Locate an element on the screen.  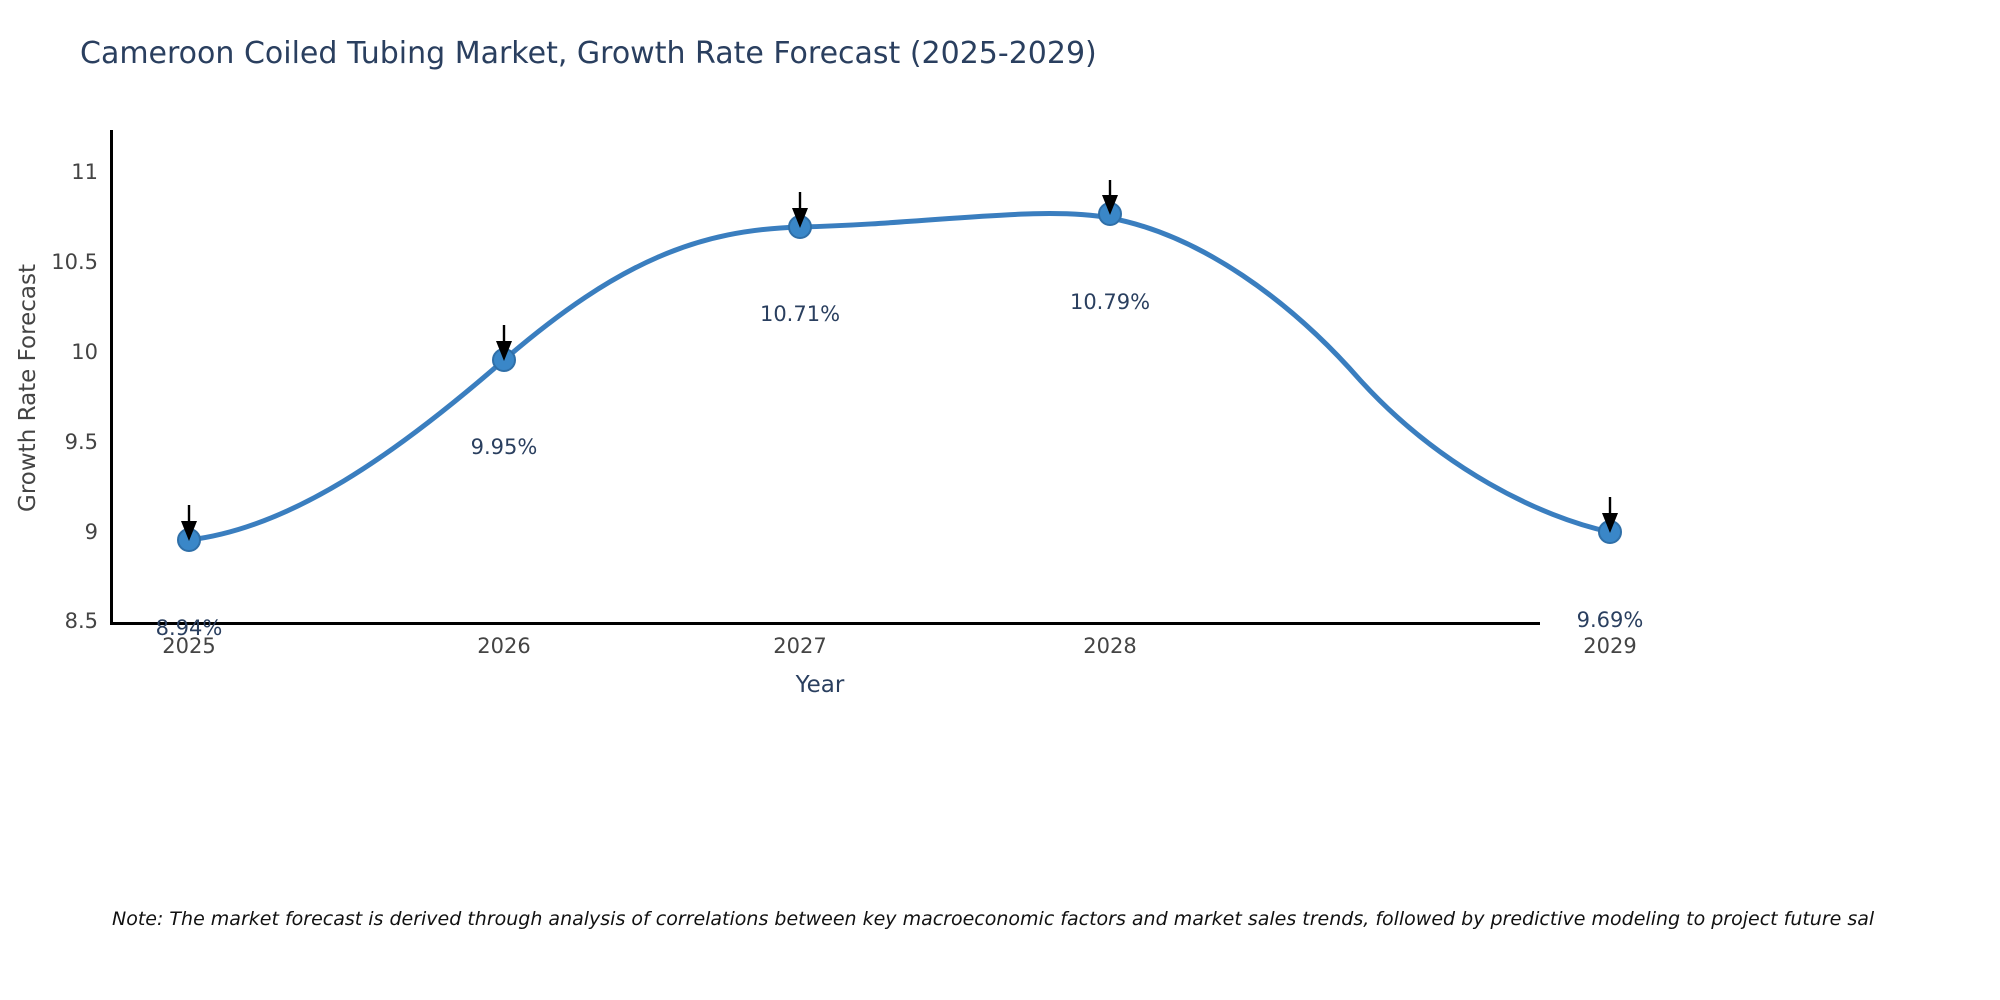
x-axis-tick-label-2027: 2027 is located at coordinates (800, 646).